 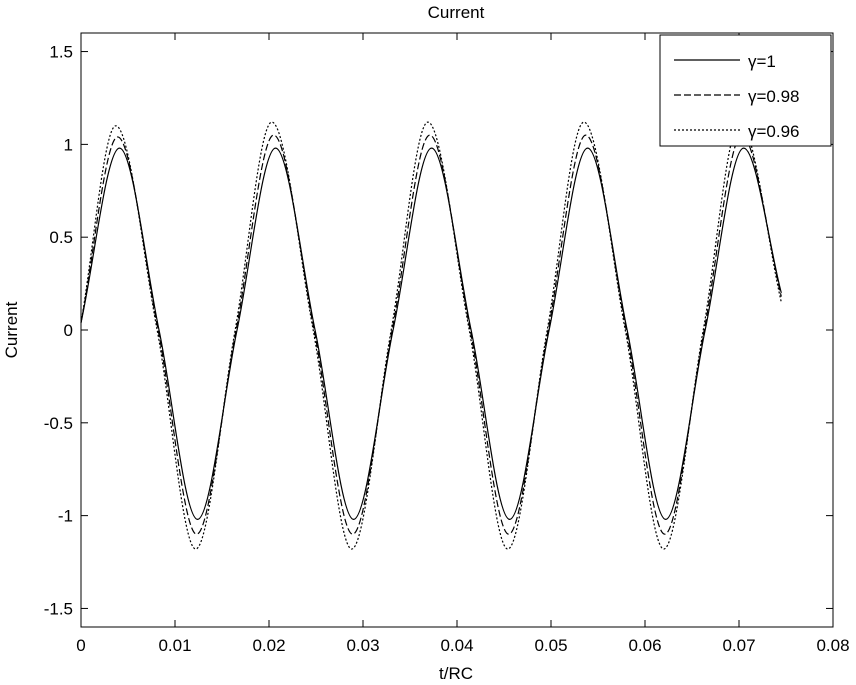 I want to click on chart-title: Current, so click(x=456, y=12).